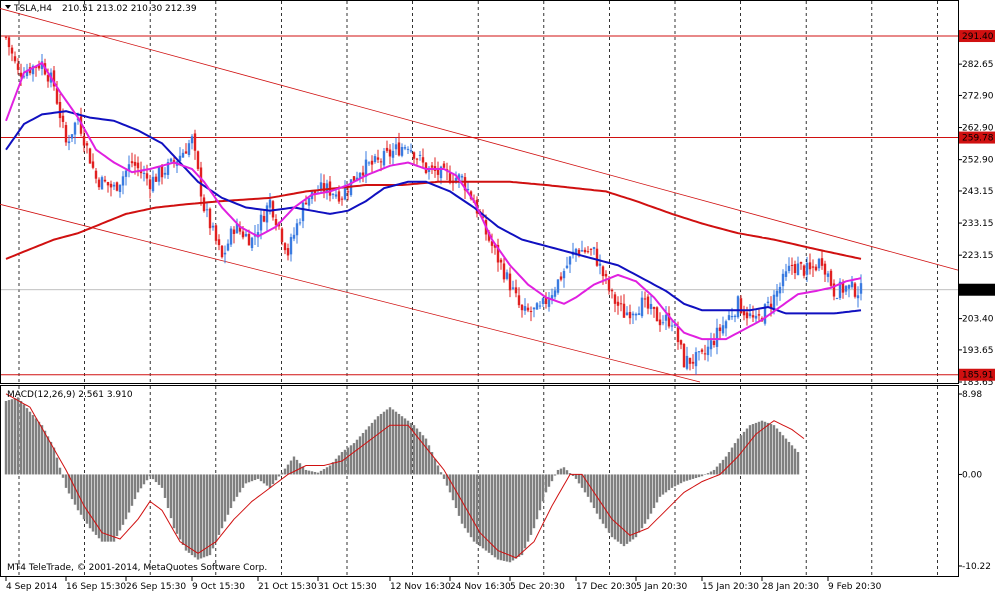 The image size is (999, 597). What do you see at coordinates (978, 383) in the screenshot?
I see `price-tick-label: 183.65` at bounding box center [978, 383].